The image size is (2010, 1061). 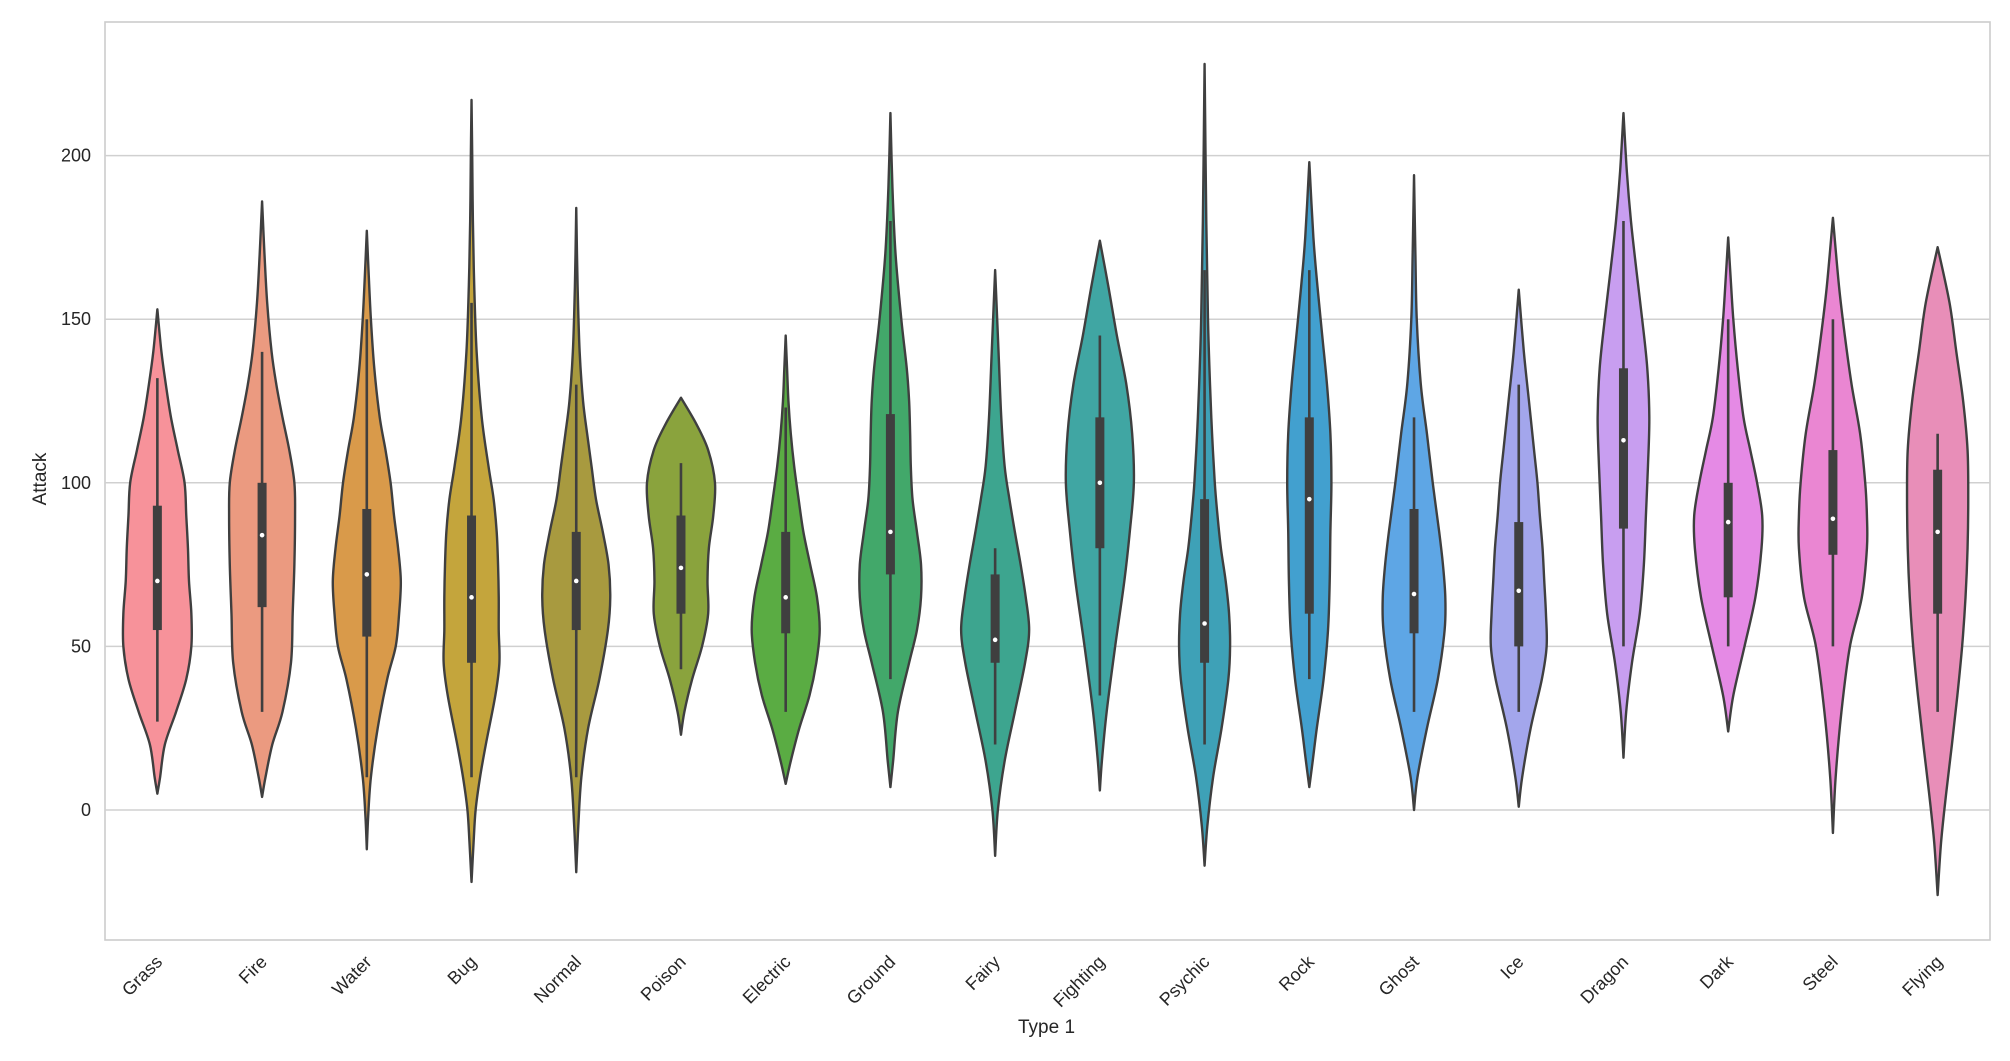 What do you see at coordinates (1717, 972) in the screenshot?
I see `x-tick-label: Dark` at bounding box center [1717, 972].